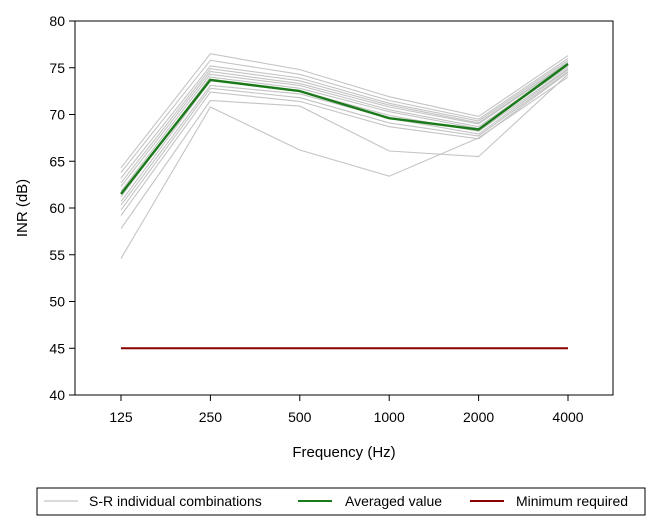 The height and width of the screenshot is (516, 647). I want to click on legend-label-minimum: Minimum required, so click(572, 501).